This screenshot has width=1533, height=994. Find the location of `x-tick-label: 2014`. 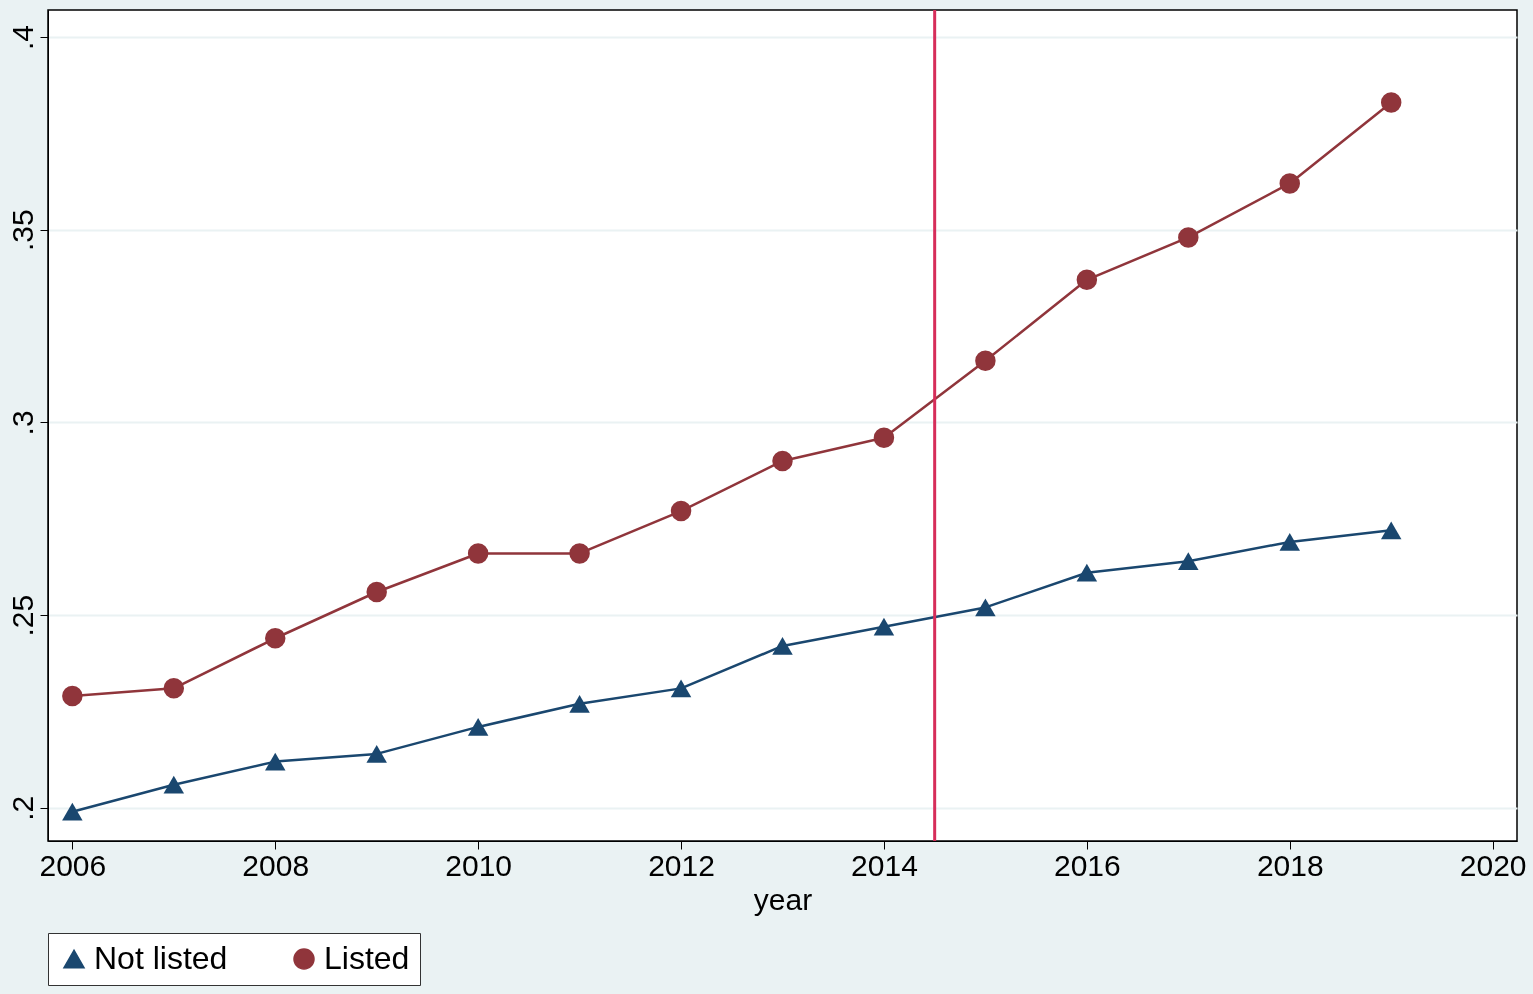

x-tick-label: 2014 is located at coordinates (884, 865).